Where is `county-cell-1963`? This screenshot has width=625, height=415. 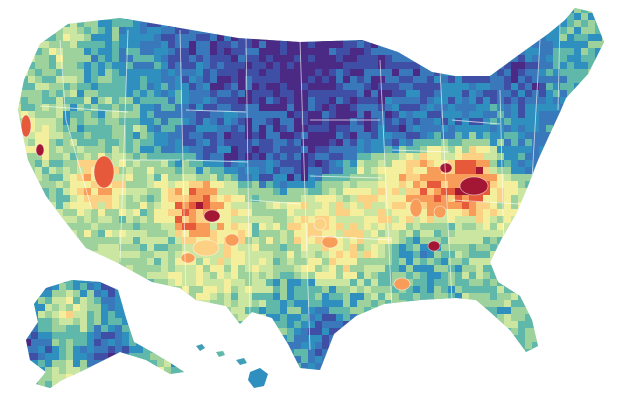 county-cell-1963 is located at coordinates (515, 164).